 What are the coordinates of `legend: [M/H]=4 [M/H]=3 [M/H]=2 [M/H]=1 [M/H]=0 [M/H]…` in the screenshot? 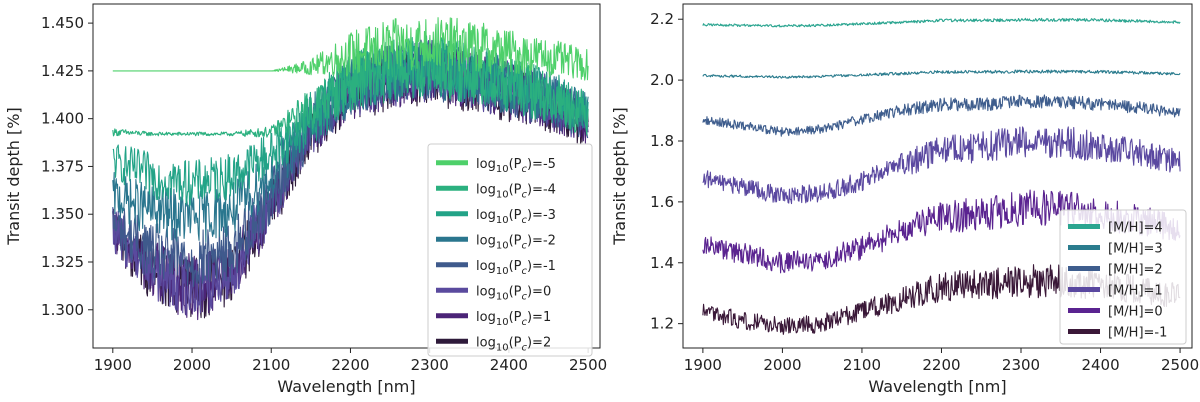 It's located at (1123, 277).